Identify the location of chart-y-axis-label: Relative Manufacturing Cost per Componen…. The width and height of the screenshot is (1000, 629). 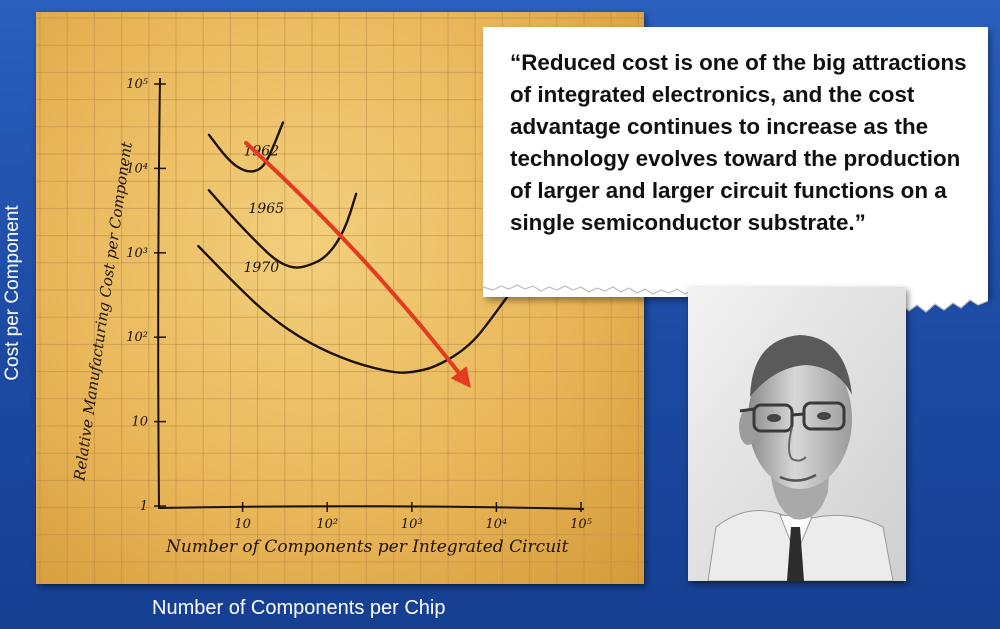
(103, 311).